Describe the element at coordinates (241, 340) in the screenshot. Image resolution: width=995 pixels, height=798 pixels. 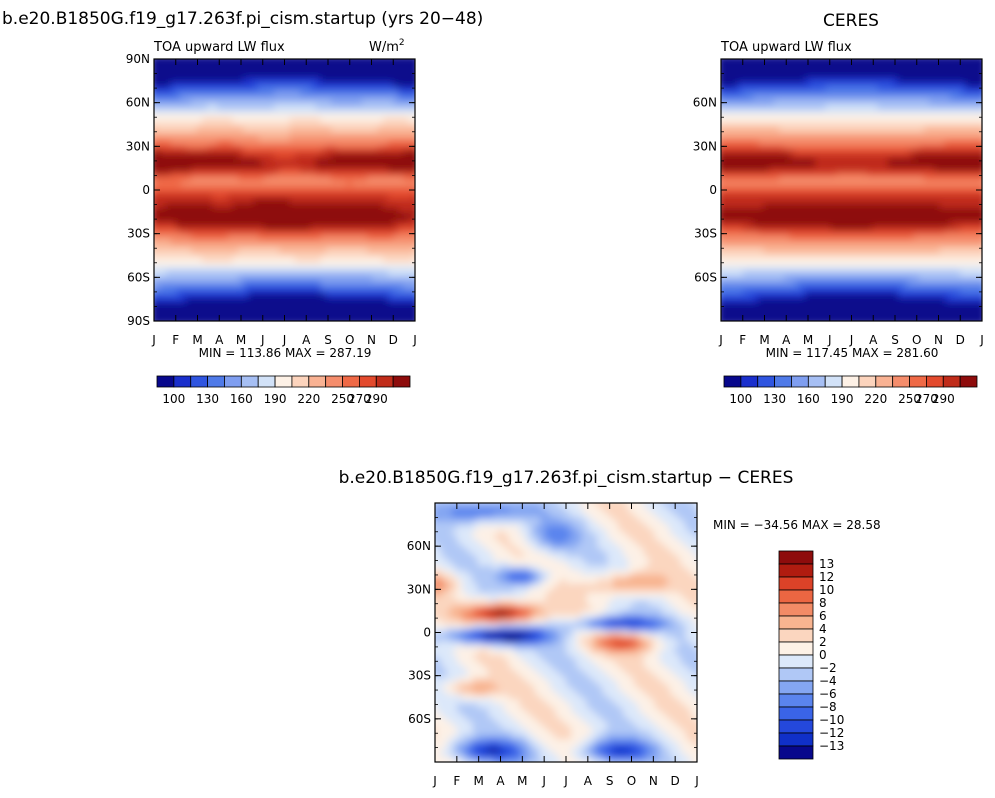
I see `panel1-xtick-label: M` at that location.